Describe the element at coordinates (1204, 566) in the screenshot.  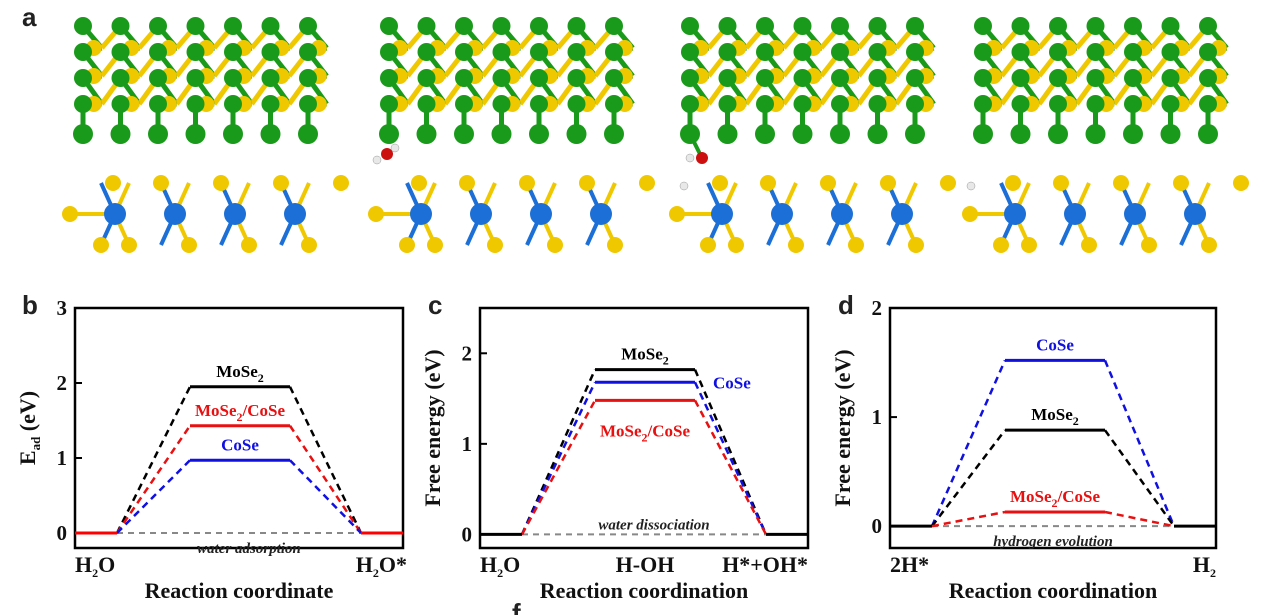
I see `state-label: H2` at that location.